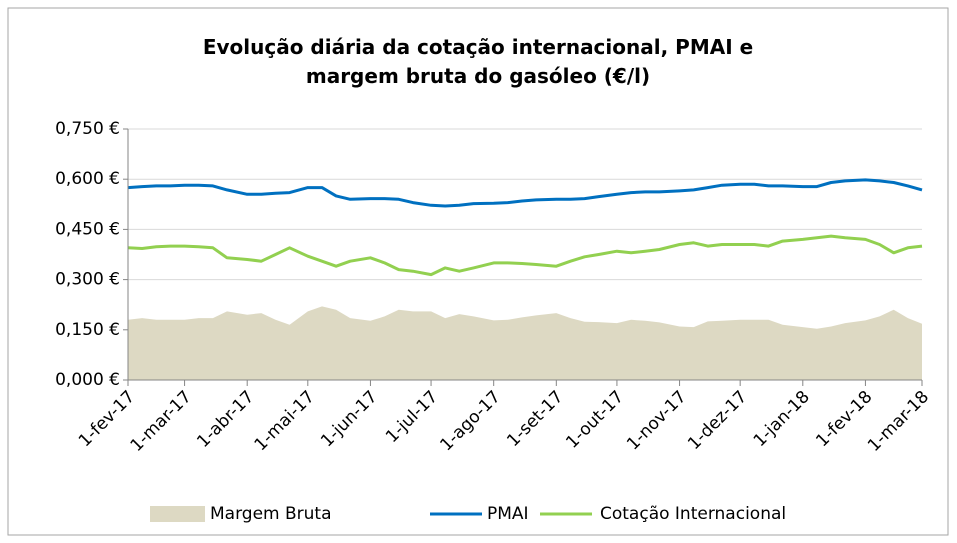 This screenshot has height=543, width=957. Describe the element at coordinates (87, 129) in the screenshot. I see `y-tick-label: 0,750 €` at that location.